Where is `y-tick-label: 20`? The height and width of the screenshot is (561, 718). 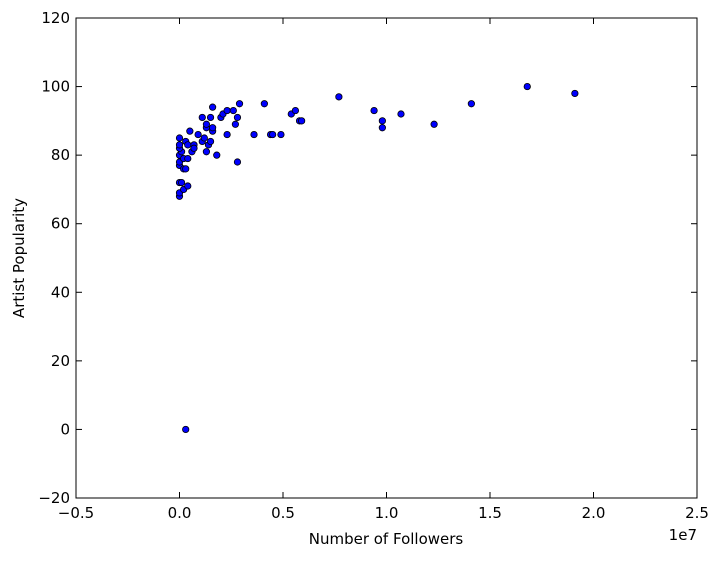 y-tick-label: 20 is located at coordinates (60, 361).